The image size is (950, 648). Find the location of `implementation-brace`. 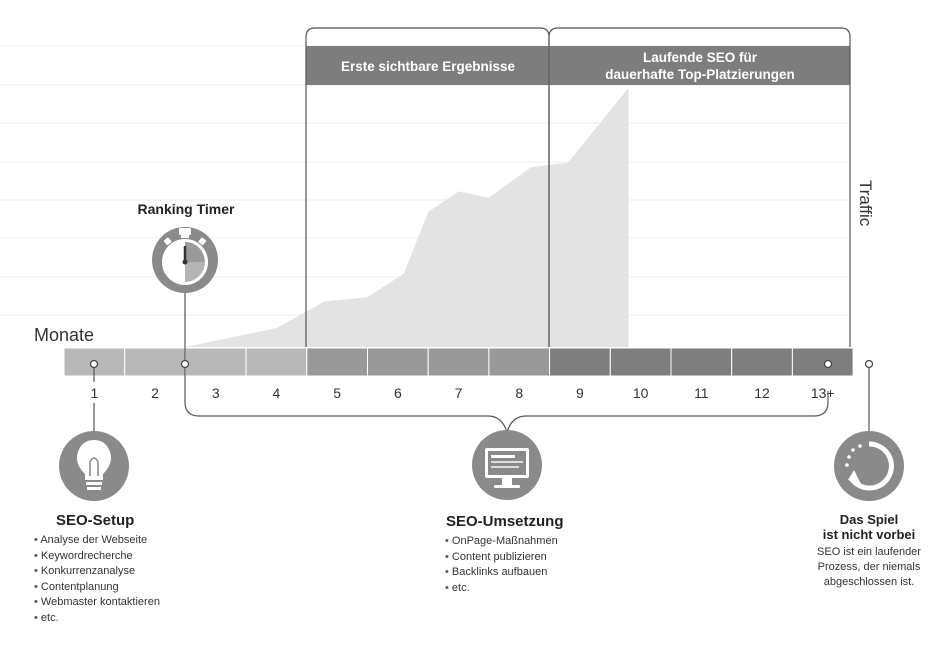

implementation-brace is located at coordinates (506, 401).